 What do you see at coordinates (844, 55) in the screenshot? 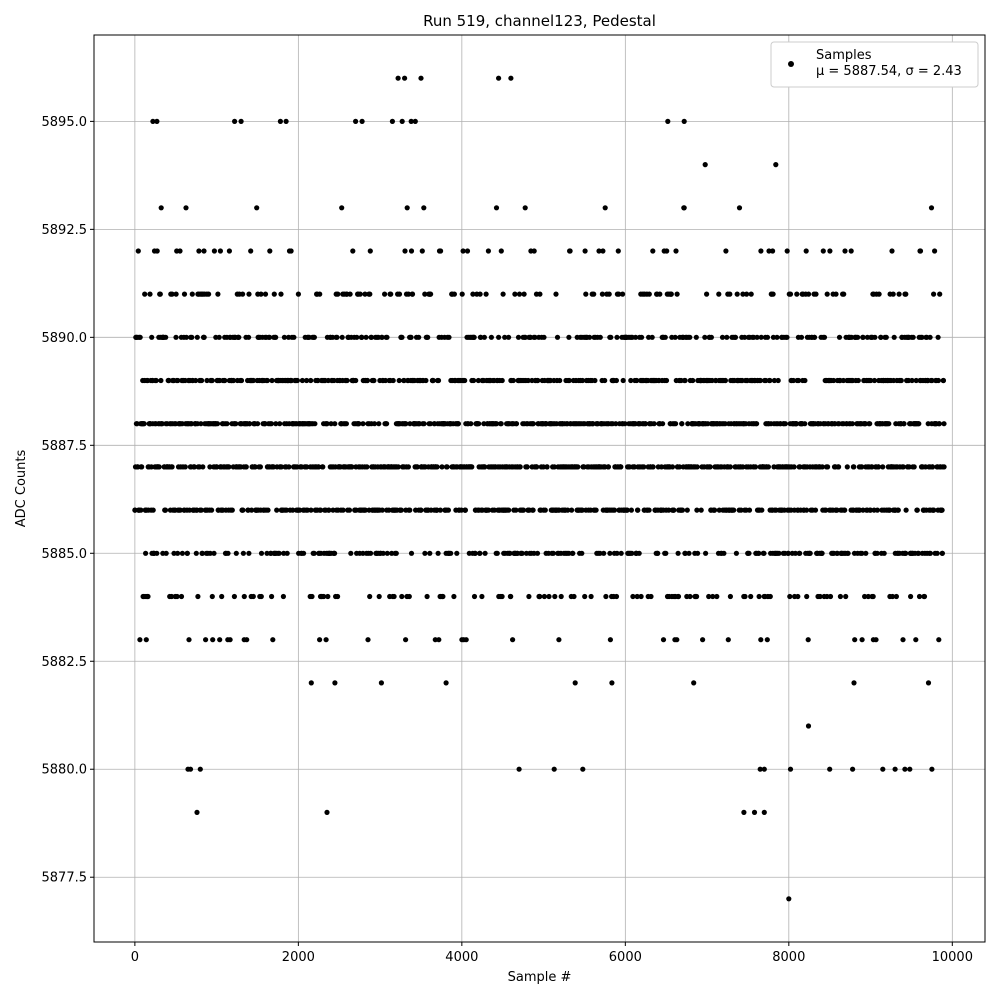
I see `legend-label-samples: Samples` at bounding box center [844, 55].